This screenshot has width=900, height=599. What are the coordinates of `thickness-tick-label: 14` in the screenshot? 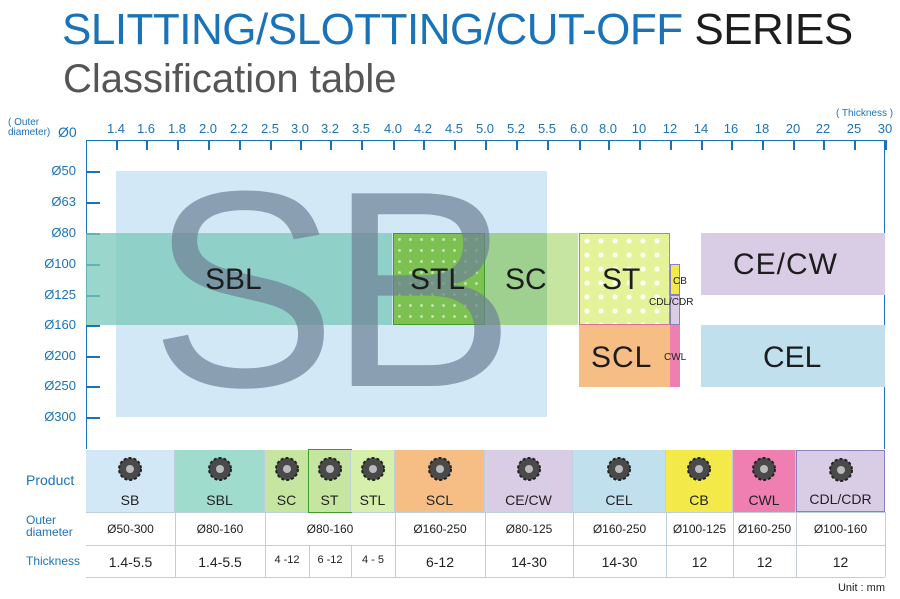 It's located at (701, 128).